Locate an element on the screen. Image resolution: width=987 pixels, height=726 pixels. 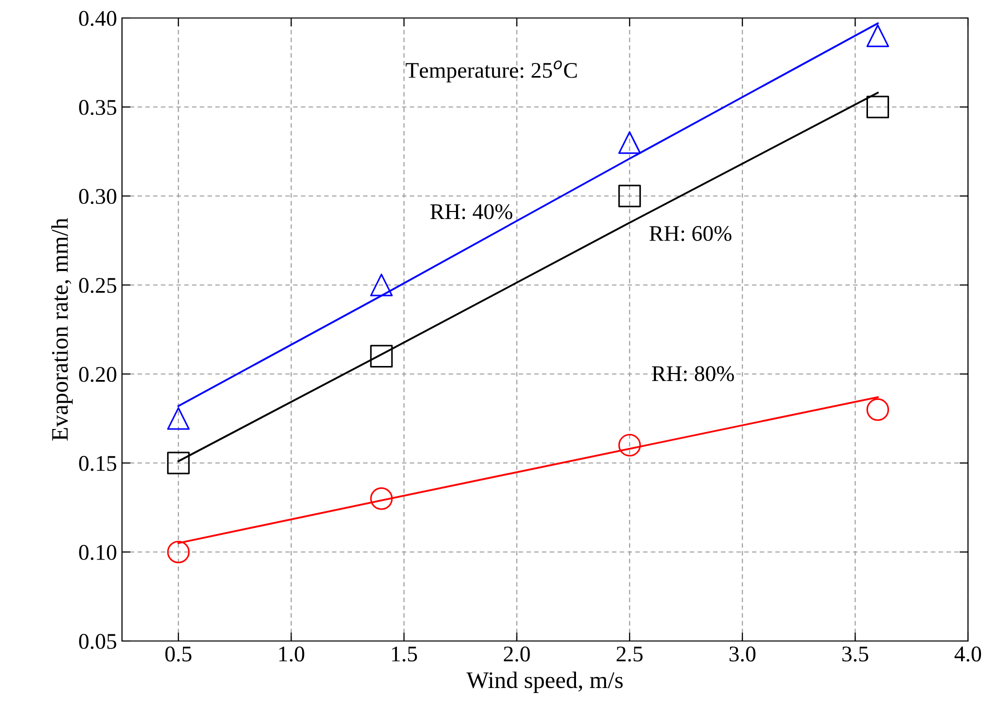
x-tick-label: 1.5 is located at coordinates (405, 654).